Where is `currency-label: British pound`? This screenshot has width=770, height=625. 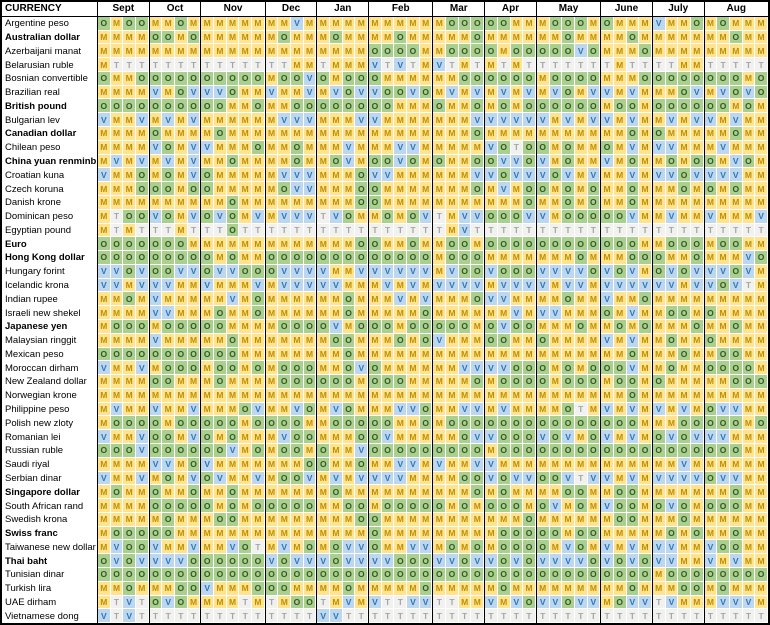 currency-label: British pound is located at coordinates (49, 106).